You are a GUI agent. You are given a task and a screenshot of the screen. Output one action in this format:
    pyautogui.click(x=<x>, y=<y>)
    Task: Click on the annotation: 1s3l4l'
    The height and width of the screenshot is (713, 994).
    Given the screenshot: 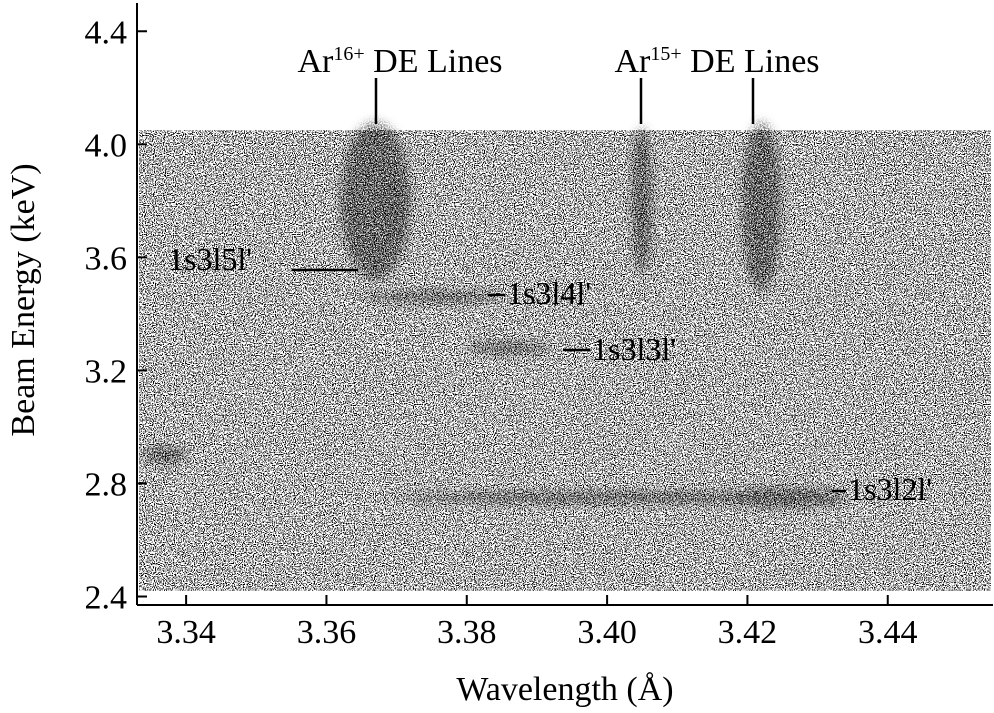 What is the action you would take?
    pyautogui.click(x=549, y=293)
    